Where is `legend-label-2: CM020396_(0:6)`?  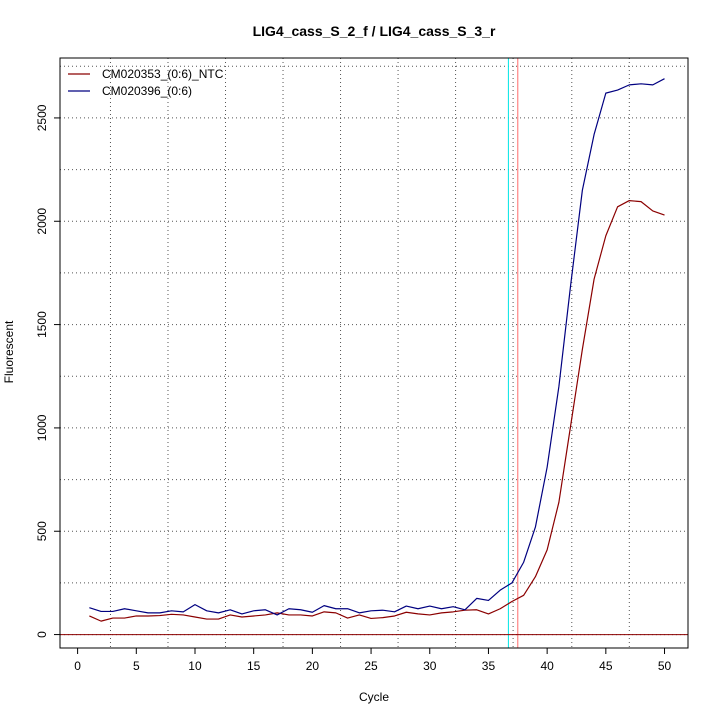
legend-label-2: CM020396_(0:6) is located at coordinates (147, 91).